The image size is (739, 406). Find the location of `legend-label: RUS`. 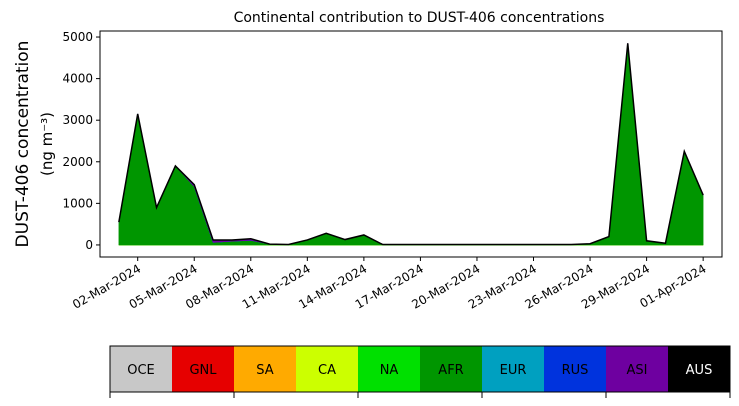

legend-label: RUS is located at coordinates (575, 370).